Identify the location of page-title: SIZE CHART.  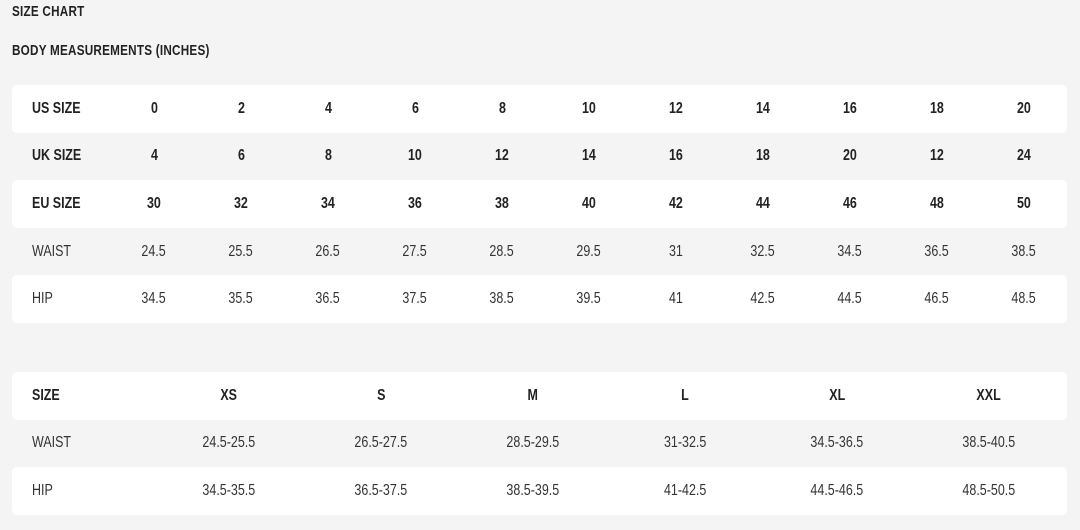
(58, 11).